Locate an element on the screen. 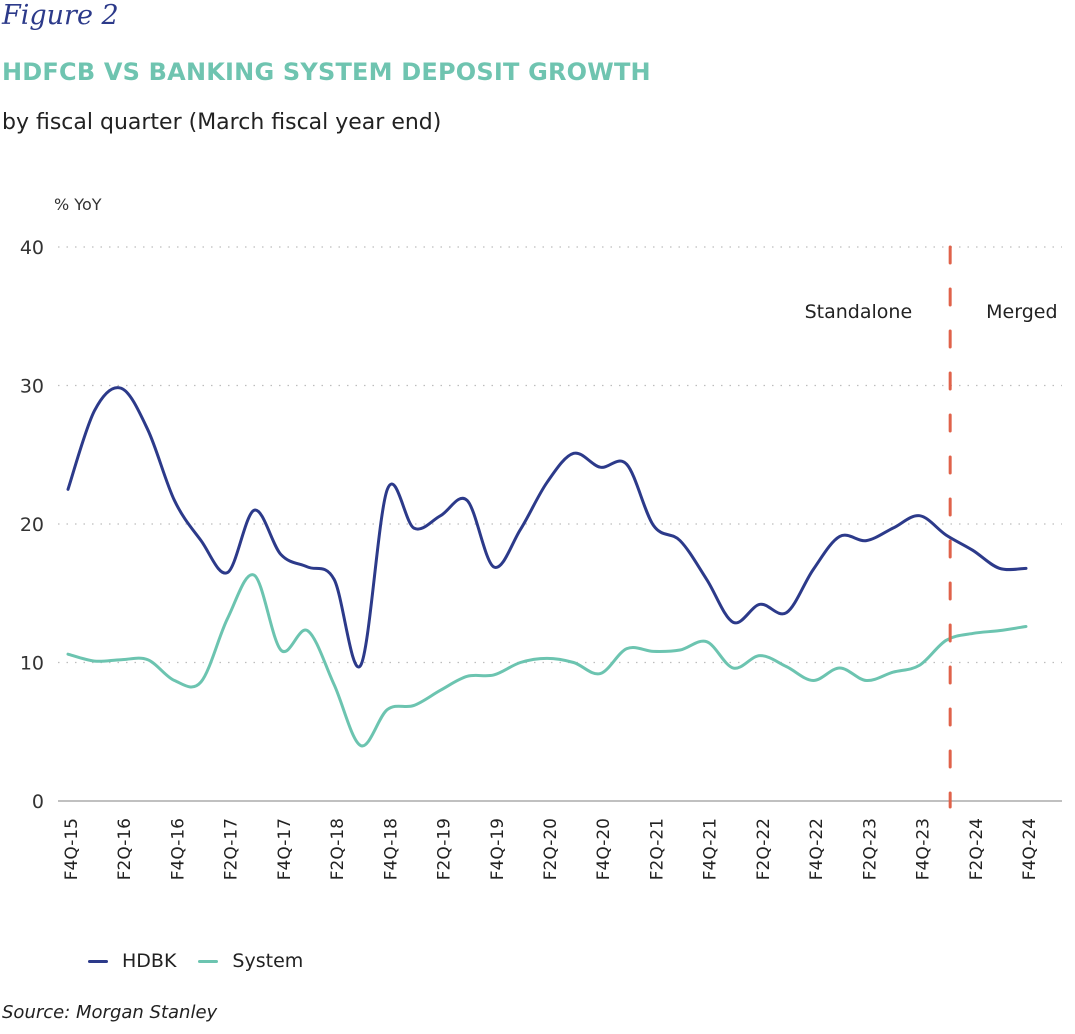 This screenshot has width=1075, height=1034. y-tick-label: 0 is located at coordinates (38, 802).